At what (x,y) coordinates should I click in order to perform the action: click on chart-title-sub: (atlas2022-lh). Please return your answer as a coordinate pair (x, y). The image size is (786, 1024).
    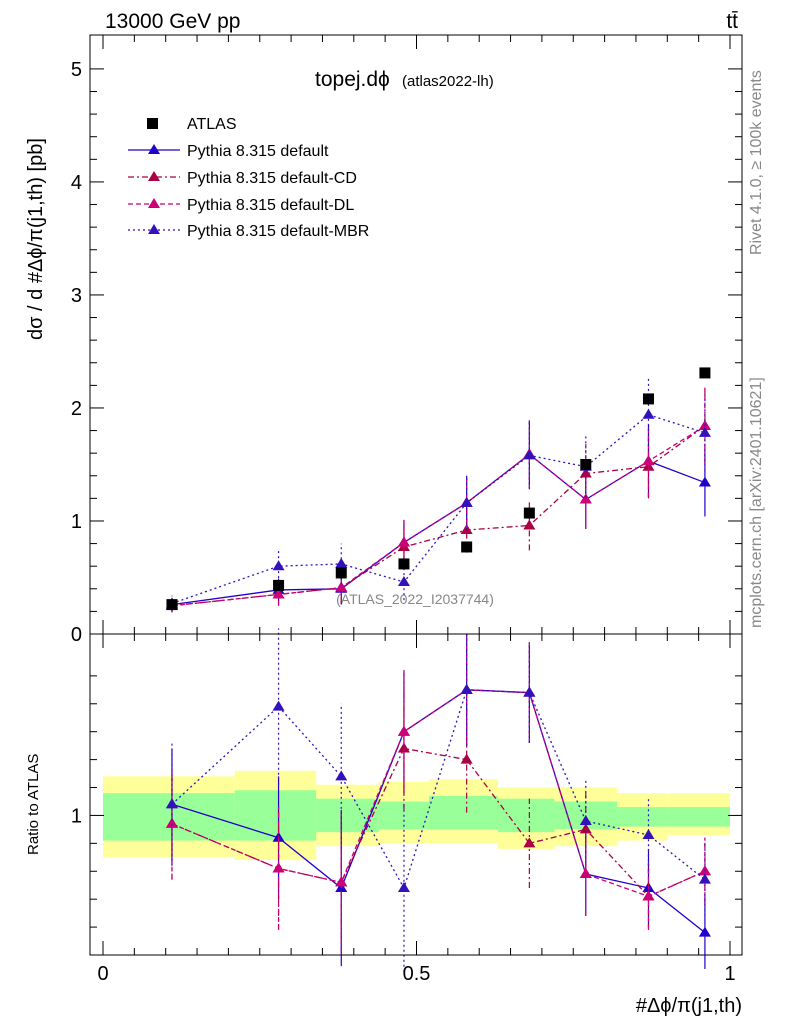
    Looking at the image, I should click on (448, 81).